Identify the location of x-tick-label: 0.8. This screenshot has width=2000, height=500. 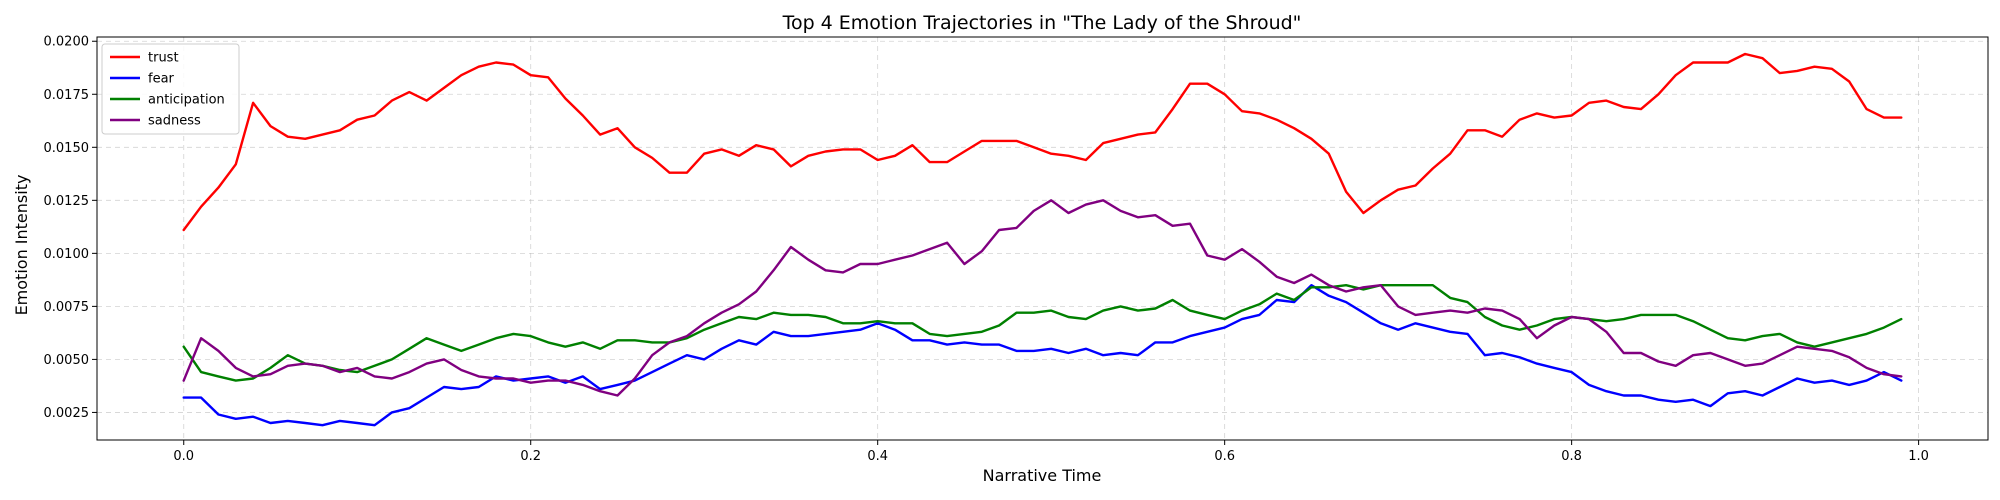
(1571, 456).